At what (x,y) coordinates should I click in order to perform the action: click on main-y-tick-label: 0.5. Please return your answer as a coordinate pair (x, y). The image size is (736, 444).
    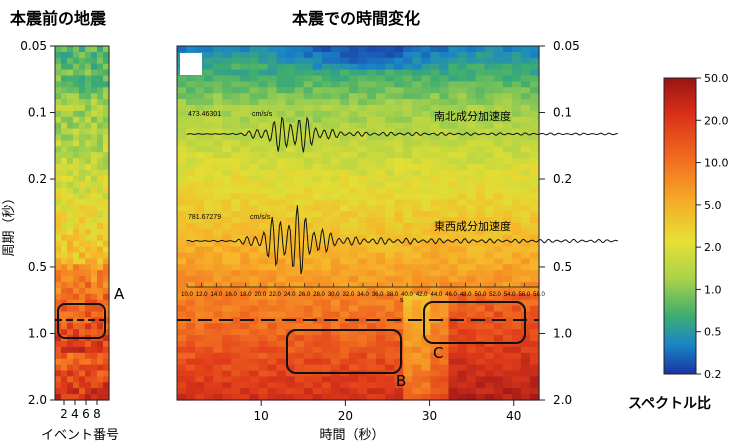
    Looking at the image, I should click on (562, 267).